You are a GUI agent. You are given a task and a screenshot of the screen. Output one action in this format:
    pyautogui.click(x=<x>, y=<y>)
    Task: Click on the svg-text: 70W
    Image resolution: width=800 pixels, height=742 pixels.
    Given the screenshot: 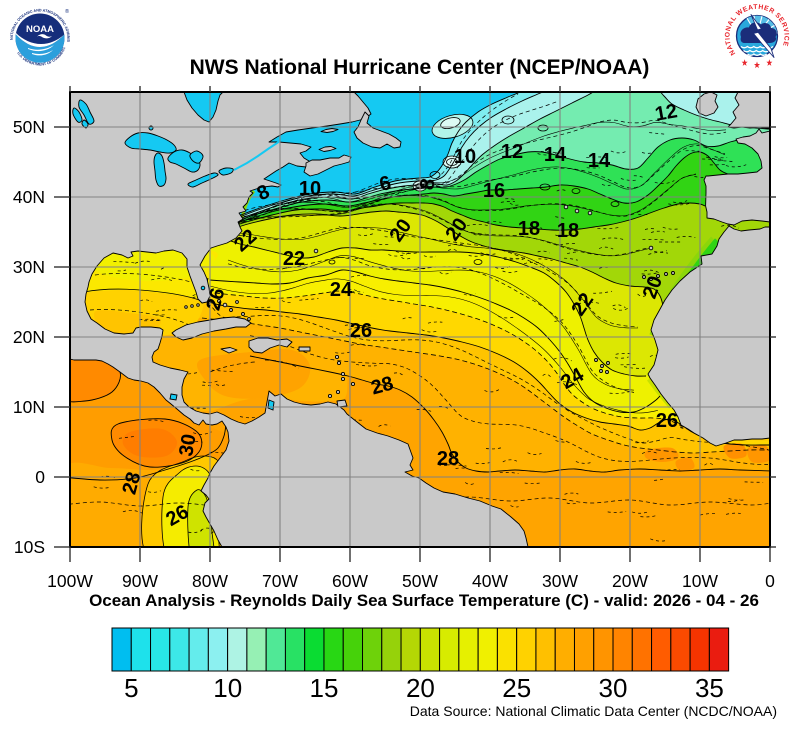 What is the action you would take?
    pyautogui.click(x=280, y=581)
    